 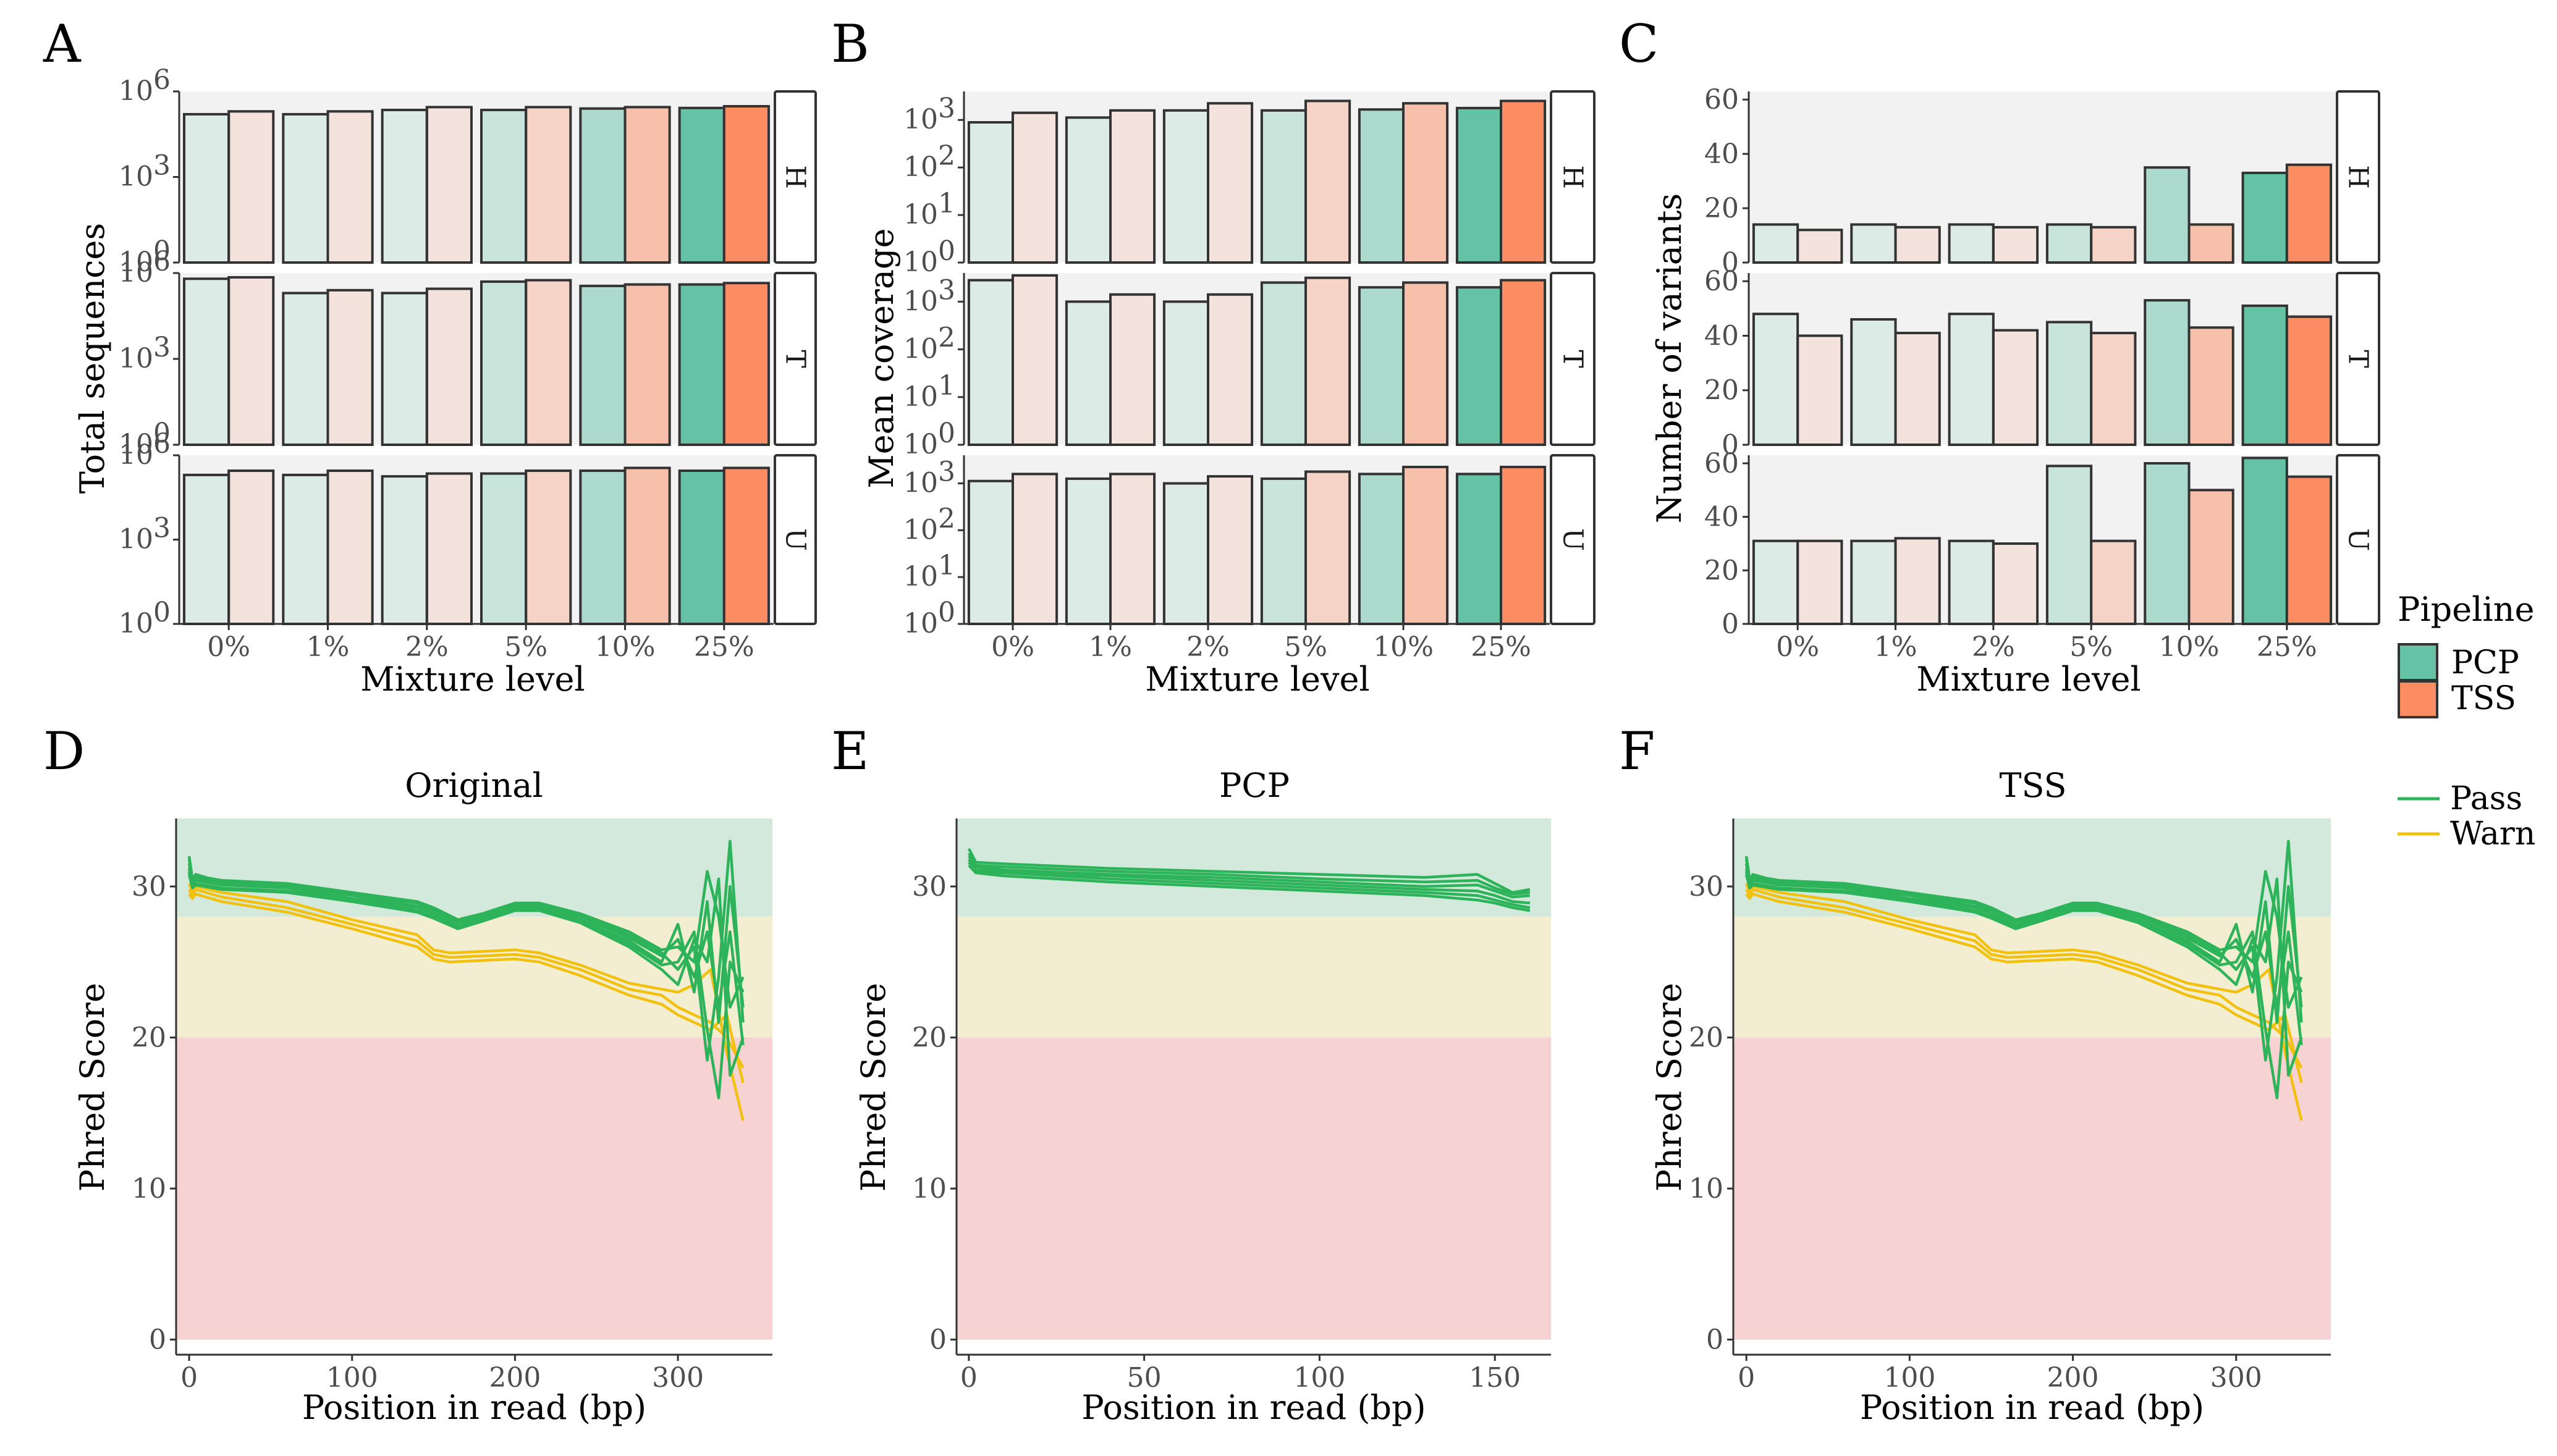 I want to click on x-tick-label: 25%, so click(x=2287, y=647).